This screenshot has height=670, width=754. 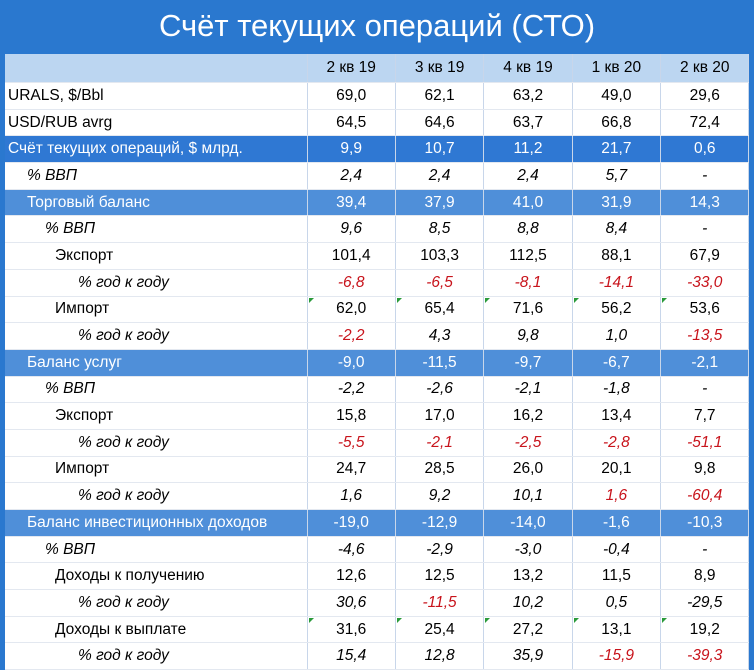 I want to click on table-row: Экспорт 15,8 17,0 16,2 13,4 7,7, so click(x=377, y=416).